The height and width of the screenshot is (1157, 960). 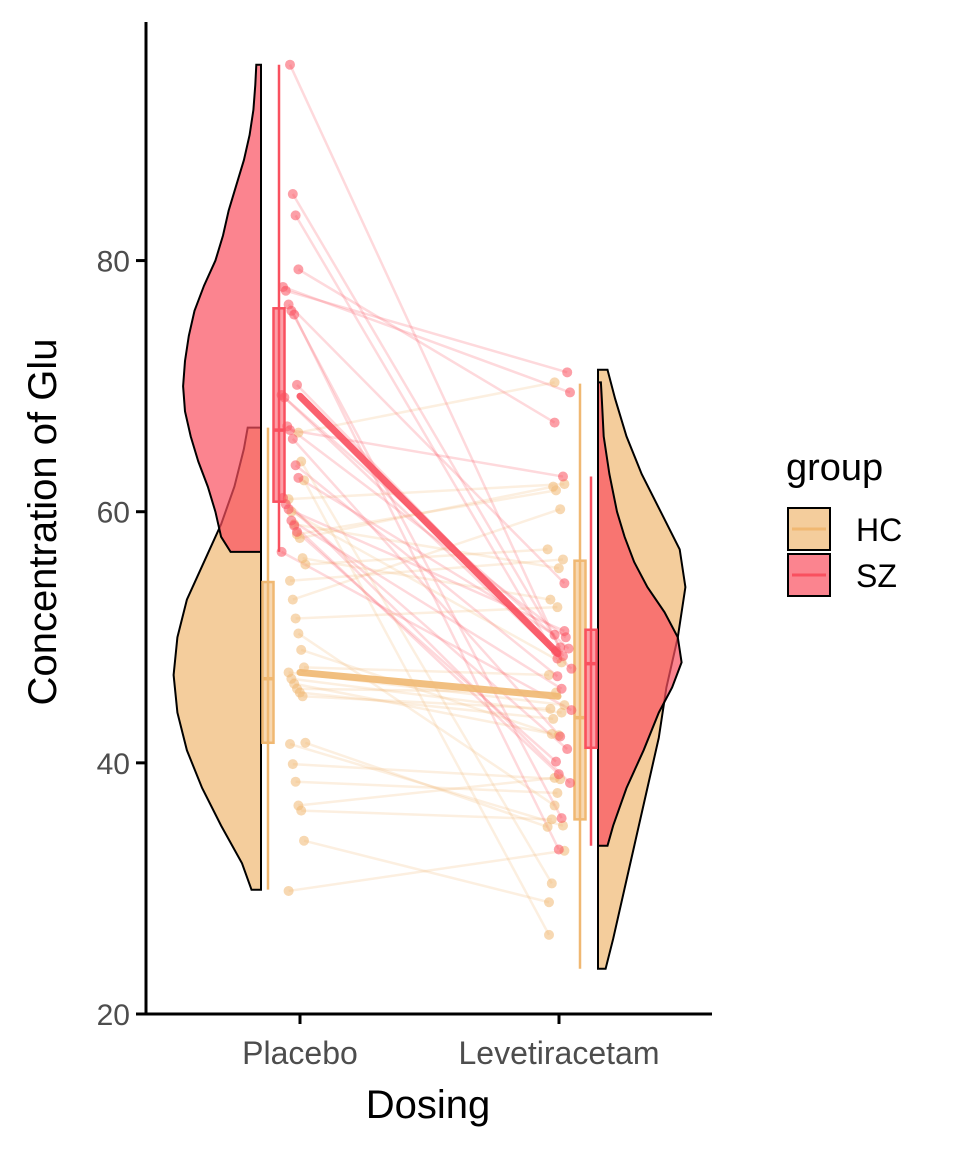 I want to click on y-tick-label: 60, so click(x=113, y=513).